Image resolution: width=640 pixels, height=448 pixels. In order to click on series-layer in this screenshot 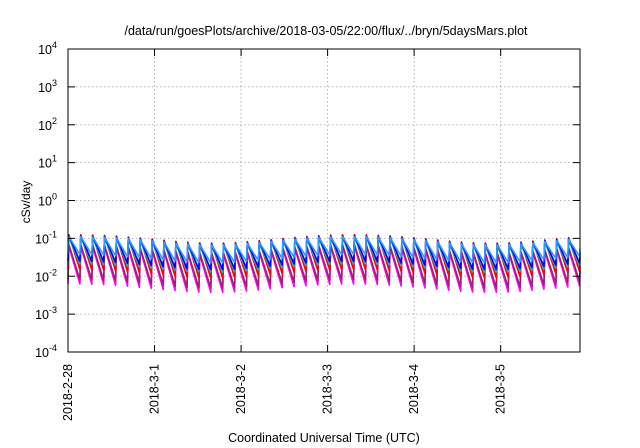, I will do `click(324, 263)`.